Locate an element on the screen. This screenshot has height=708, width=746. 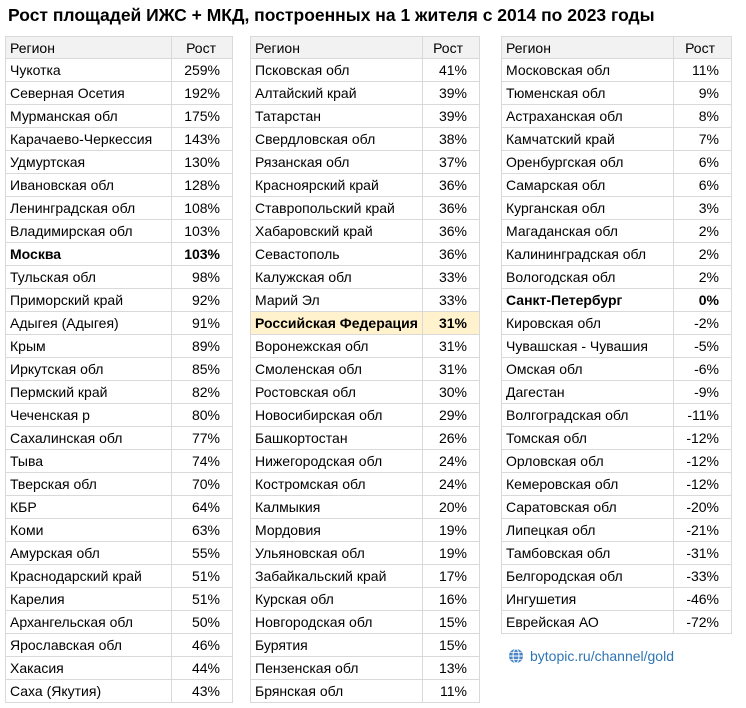
region-cell: Тыва is located at coordinates (88, 461).